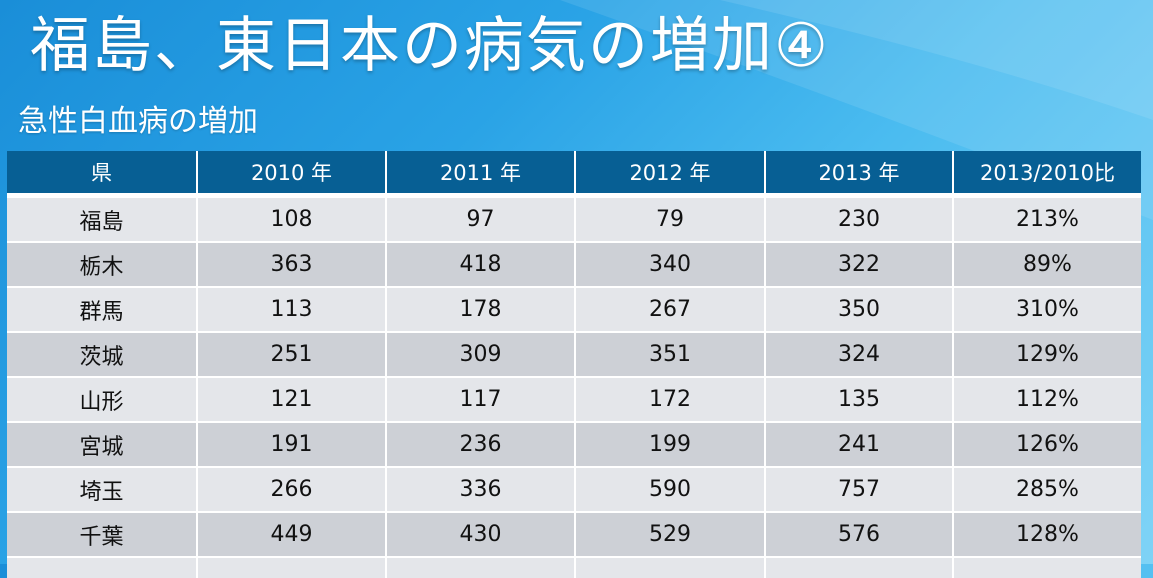 This screenshot has height=578, width=1153. Describe the element at coordinates (101, 308) in the screenshot. I see `cell-prefecture: 群馬` at that location.